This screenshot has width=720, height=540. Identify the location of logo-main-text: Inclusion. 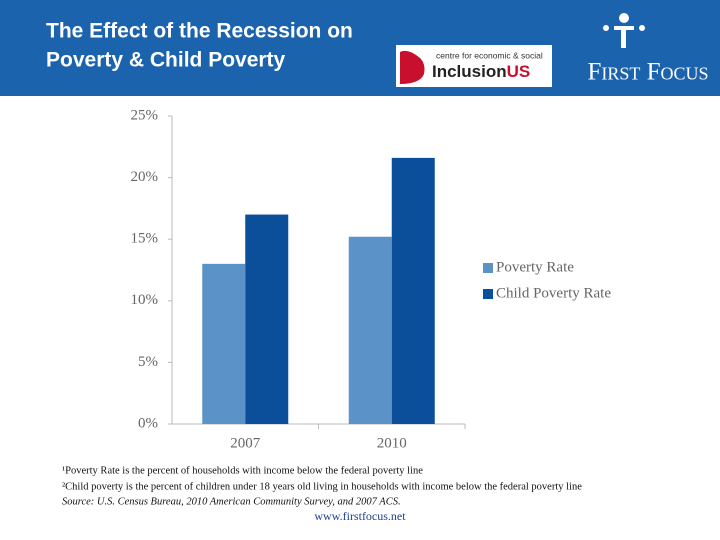
(469, 71).